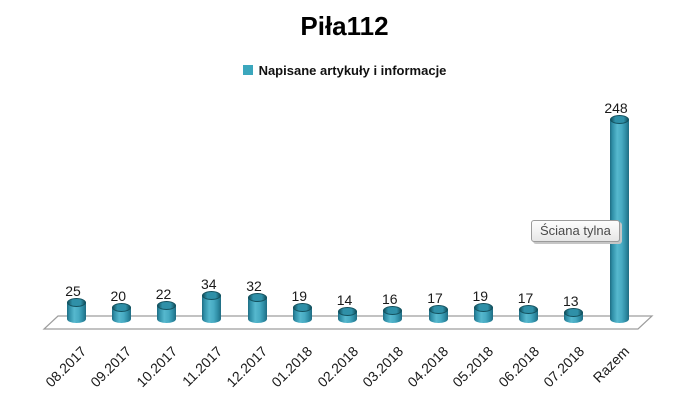 Image resolution: width=689 pixels, height=401 pixels. Describe the element at coordinates (616, 108) in the screenshot. I see `bar-value-label: 248` at that location.